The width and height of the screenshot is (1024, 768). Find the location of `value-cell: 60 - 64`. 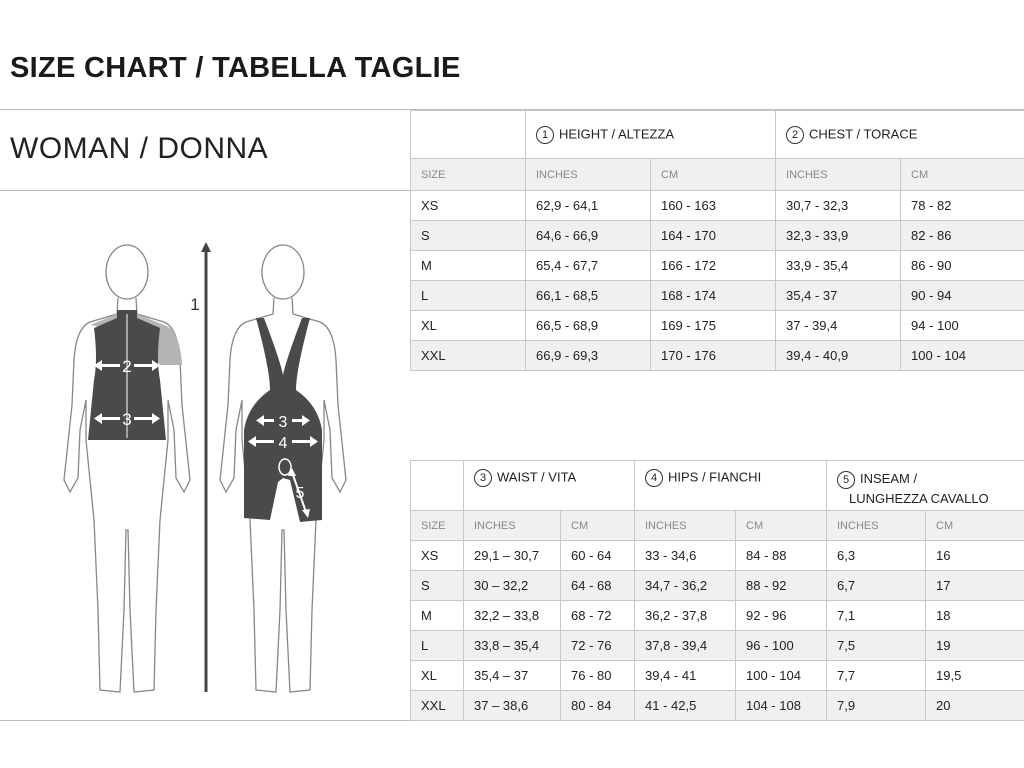

value-cell: 60 - 64 is located at coordinates (597, 555).